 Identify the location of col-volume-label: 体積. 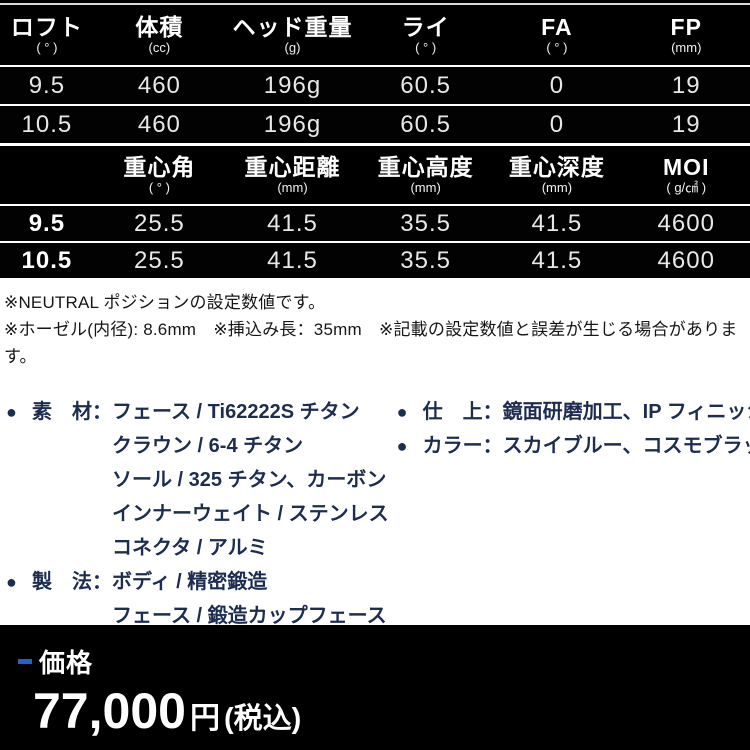
(159, 27).